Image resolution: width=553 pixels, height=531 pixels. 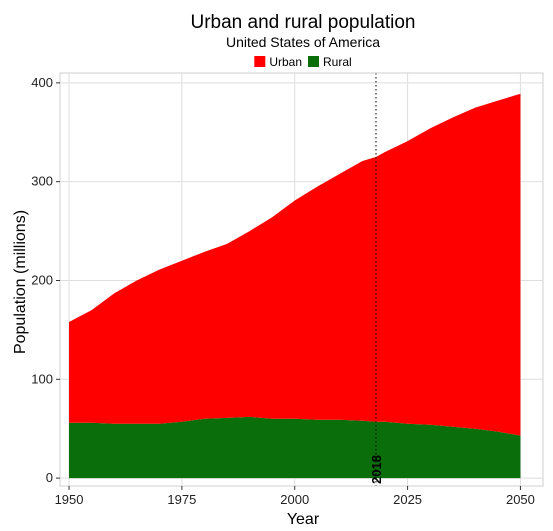 I want to click on legend-label: Rural, so click(x=337, y=62).